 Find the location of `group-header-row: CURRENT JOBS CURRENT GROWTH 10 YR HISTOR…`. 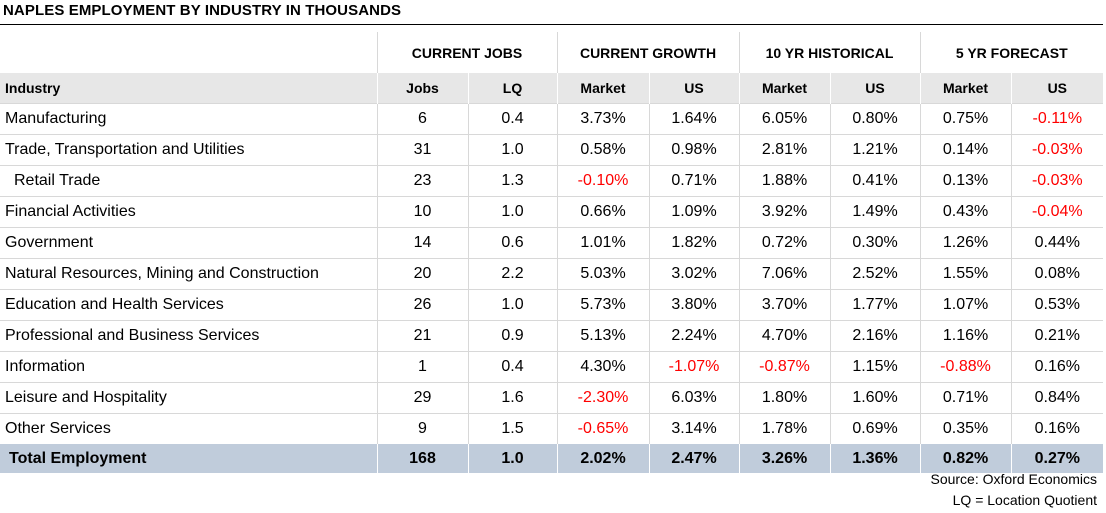

group-header-row: CURRENT JOBS CURRENT GROWTH 10 YR HISTOR… is located at coordinates (551, 52).